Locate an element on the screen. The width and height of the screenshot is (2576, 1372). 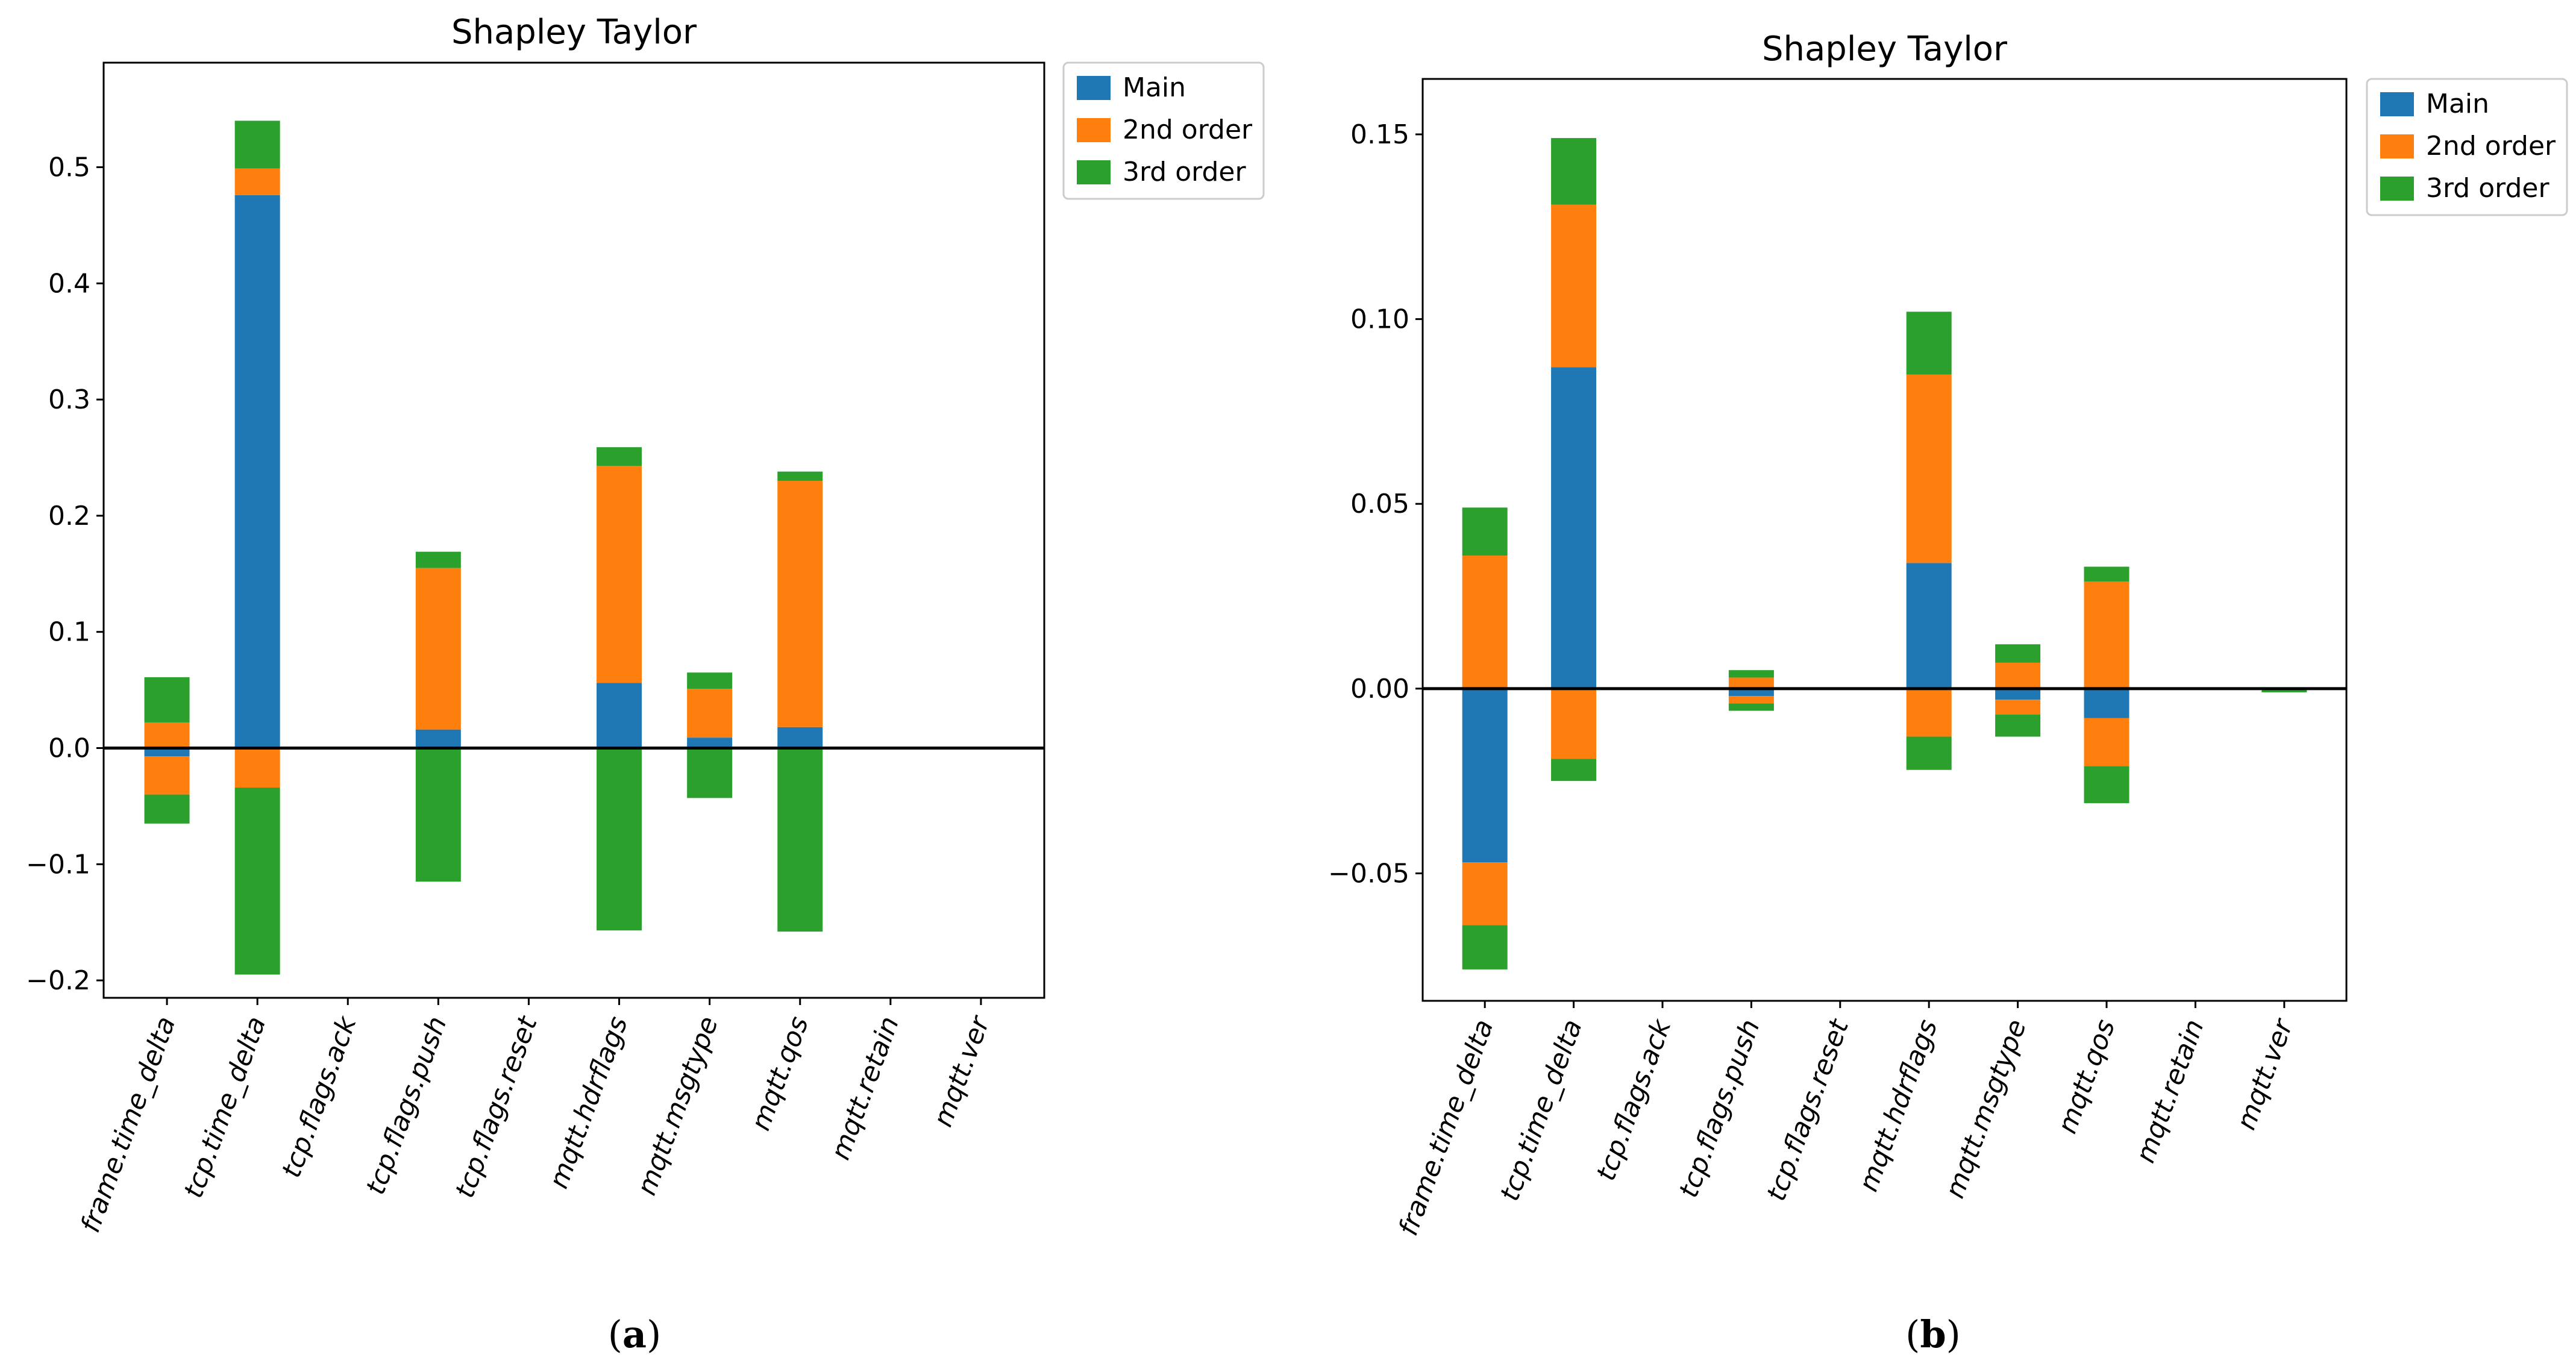
caption-letter: b is located at coordinates (1933, 1334).